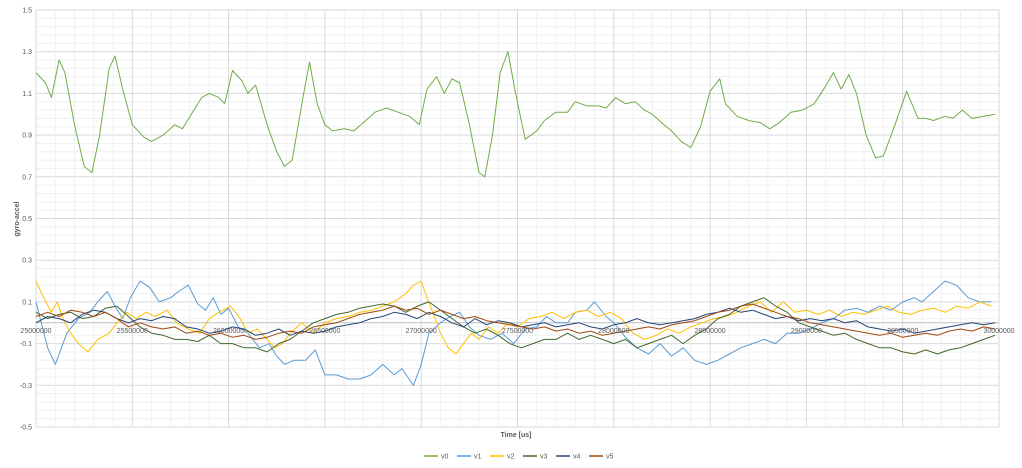 The image size is (1022, 468). What do you see at coordinates (445, 457) in the screenshot?
I see `legend-label-v0: v0` at bounding box center [445, 457].